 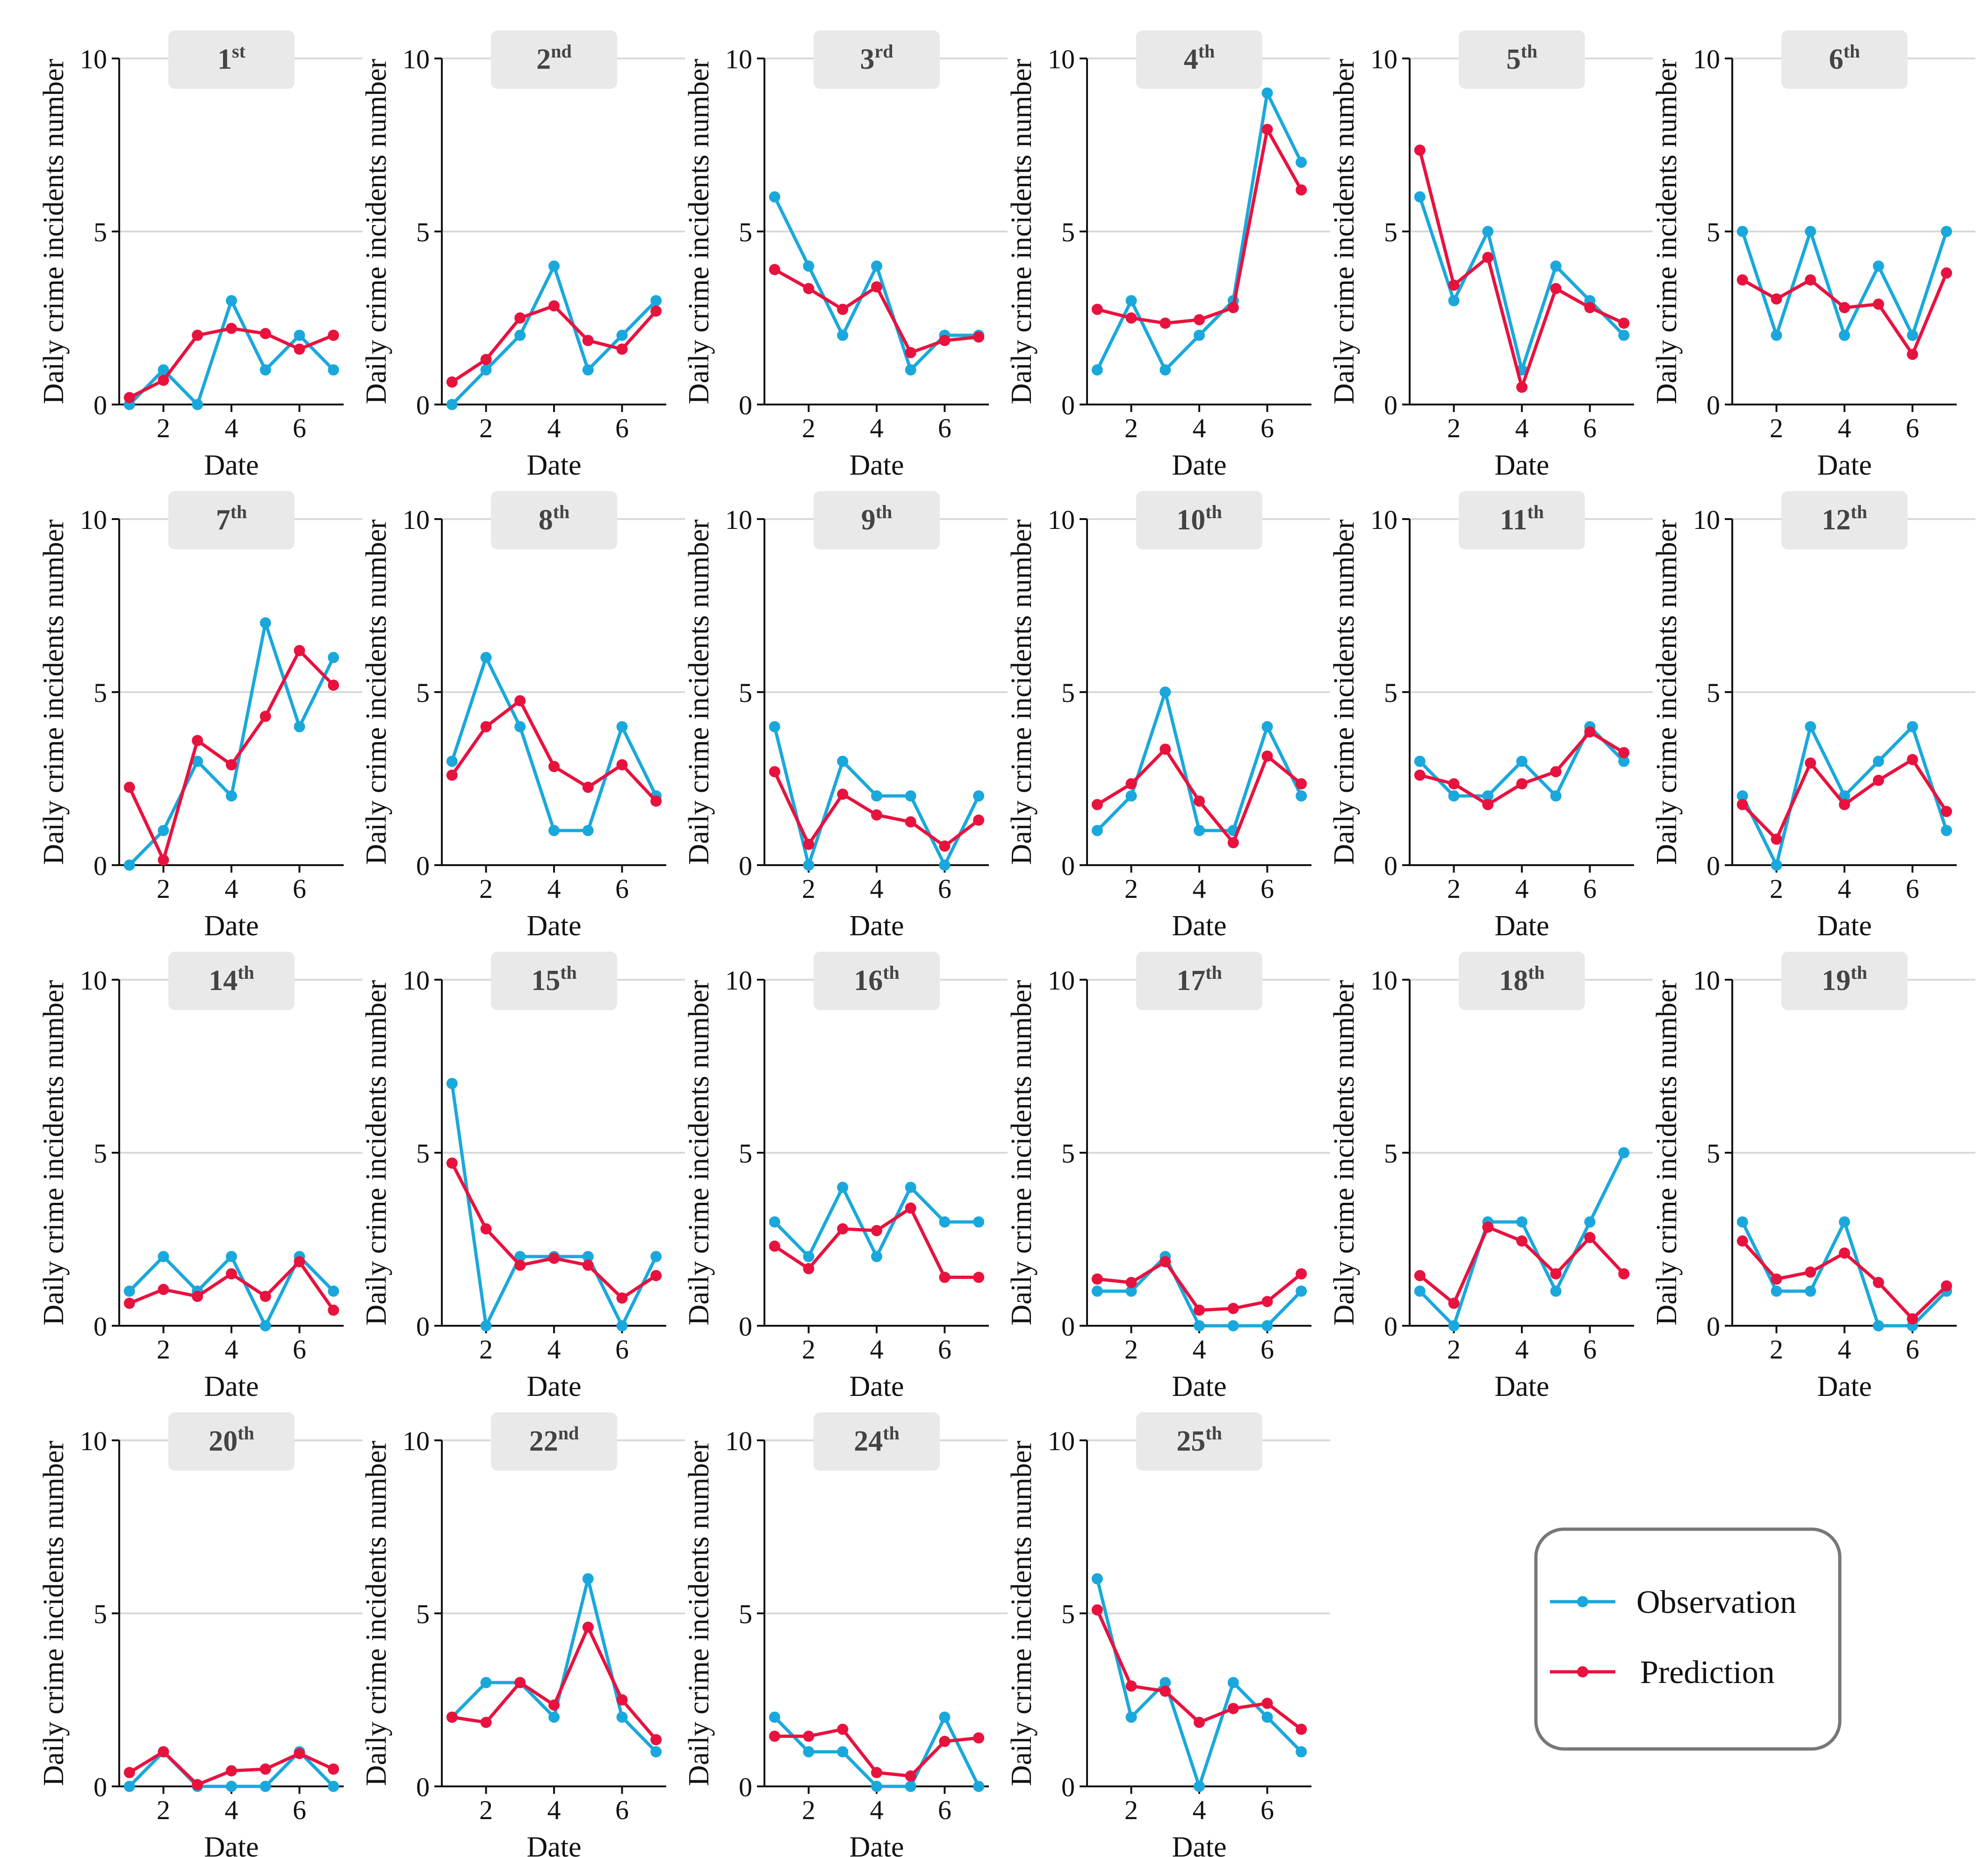 What do you see at coordinates (877, 1440) in the screenshot?
I see `panel-title: 24th` at bounding box center [877, 1440].